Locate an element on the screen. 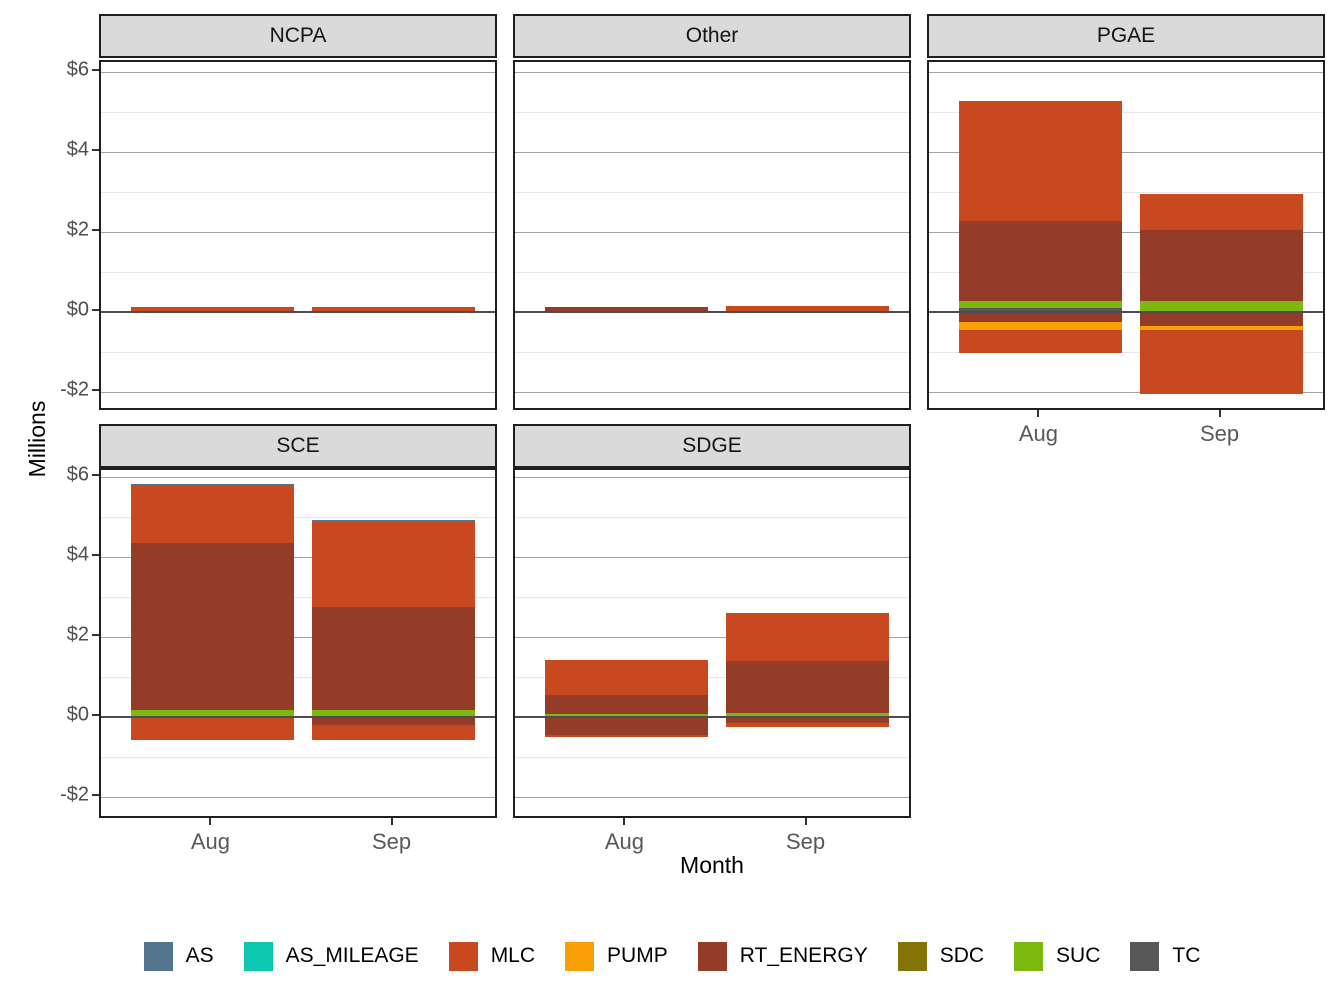 This screenshot has width=1344, height=1008. facet-strip-pgae: PGAE is located at coordinates (1126, 36).